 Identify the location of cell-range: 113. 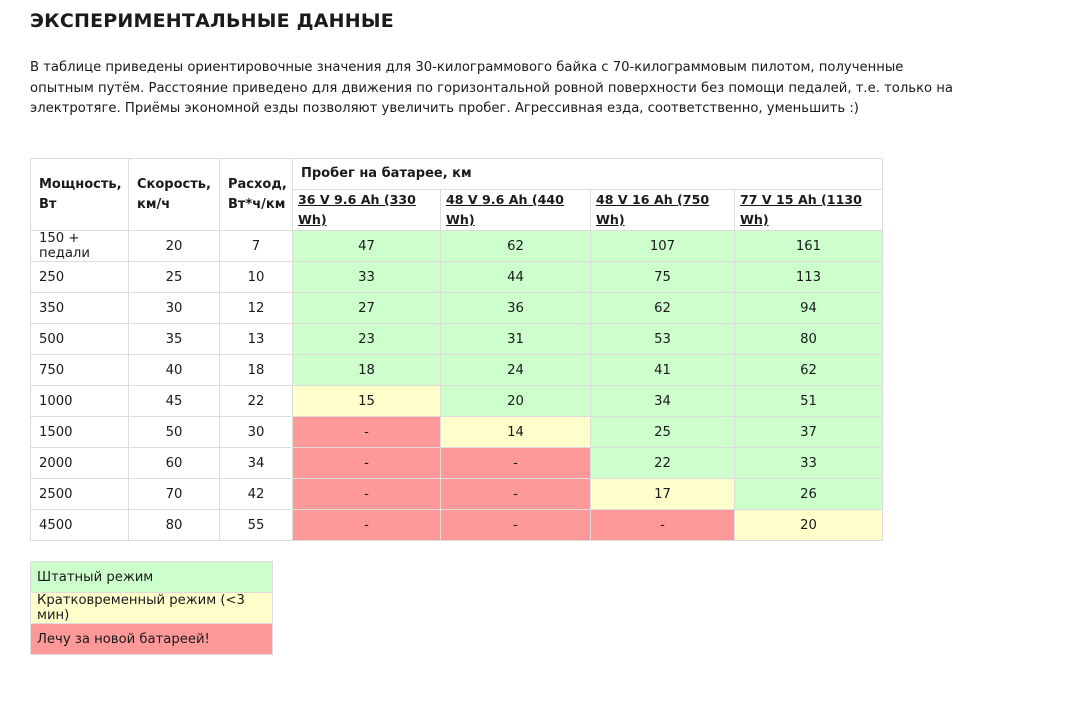
(808, 277).